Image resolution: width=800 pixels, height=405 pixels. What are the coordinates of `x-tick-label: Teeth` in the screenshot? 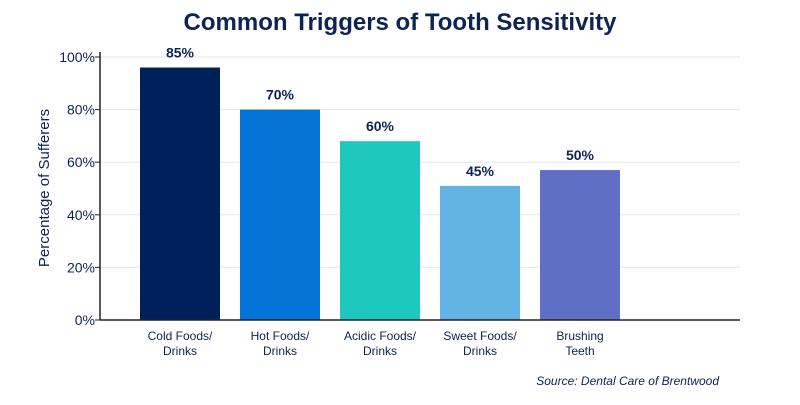 It's located at (579, 351).